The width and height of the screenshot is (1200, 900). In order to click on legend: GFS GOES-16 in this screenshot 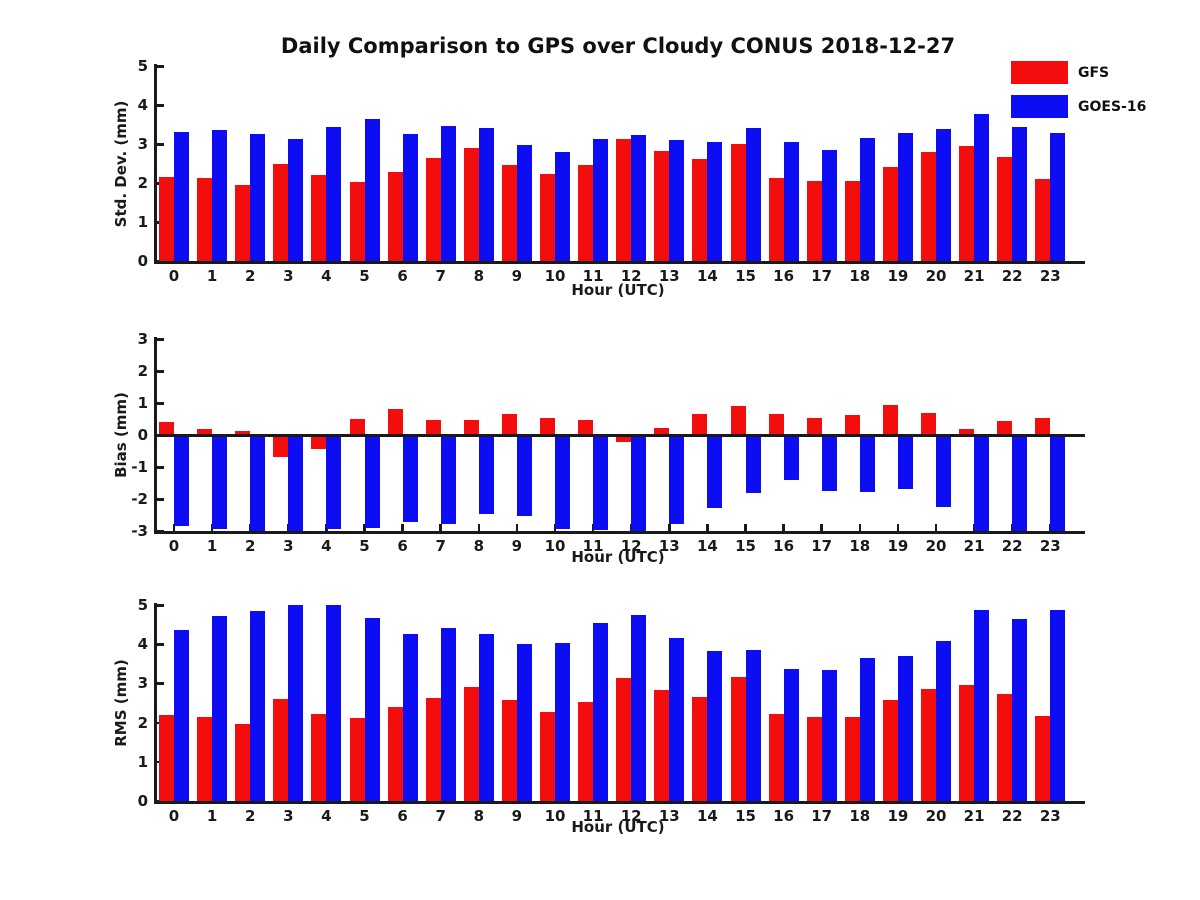, I will do `click(1078, 95)`.